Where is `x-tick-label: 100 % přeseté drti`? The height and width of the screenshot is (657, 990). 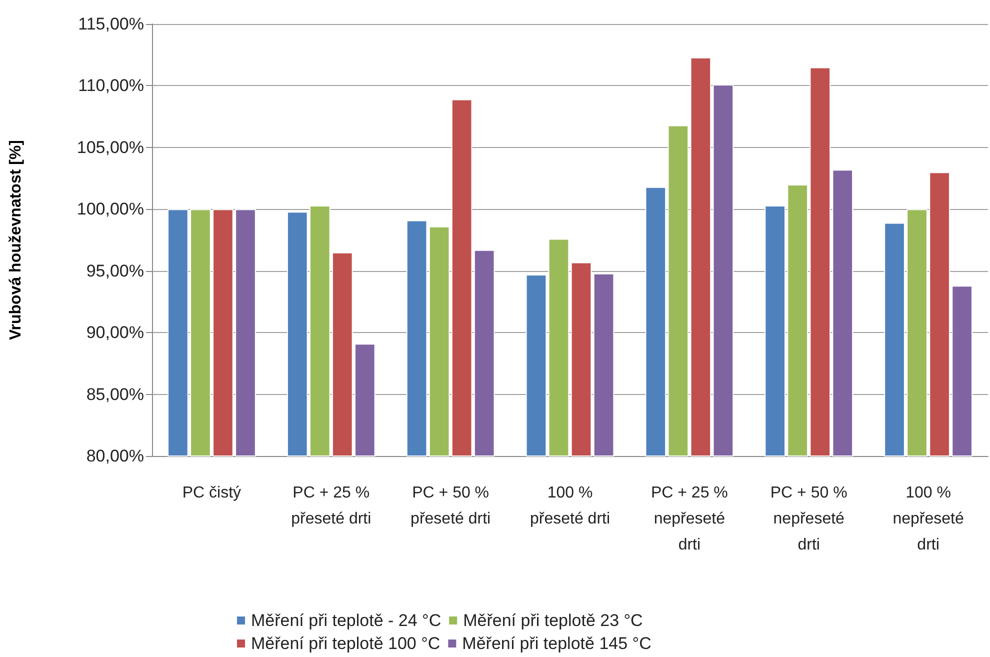
x-tick-label: 100 % přeseté drti is located at coordinates (570, 506).